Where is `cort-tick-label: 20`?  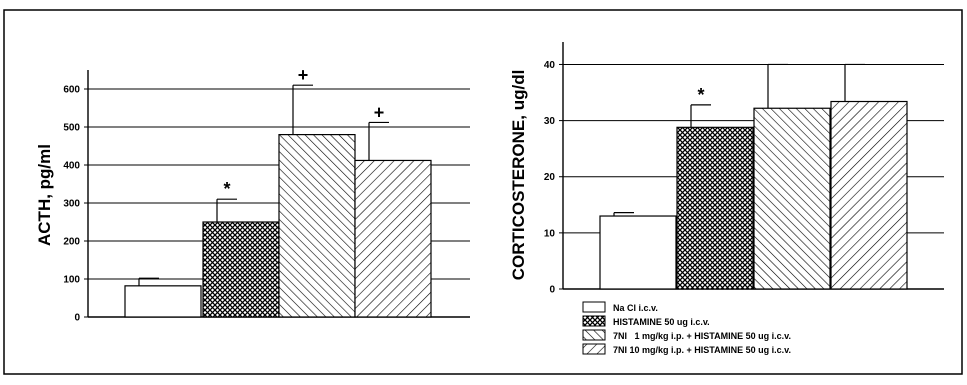
cort-tick-label: 20 is located at coordinates (550, 177).